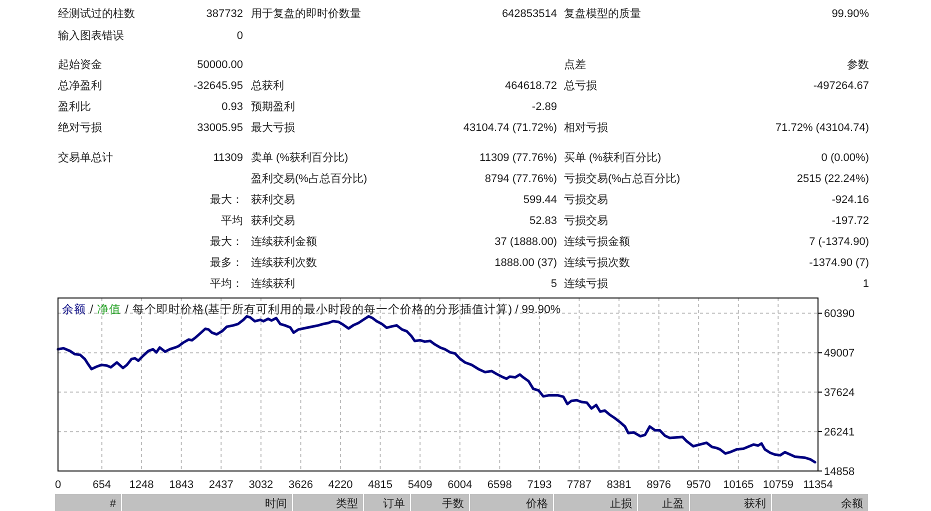 The image size is (931, 511). Describe the element at coordinates (698, 484) in the screenshot. I see `x-tick-label: 9570` at that location.